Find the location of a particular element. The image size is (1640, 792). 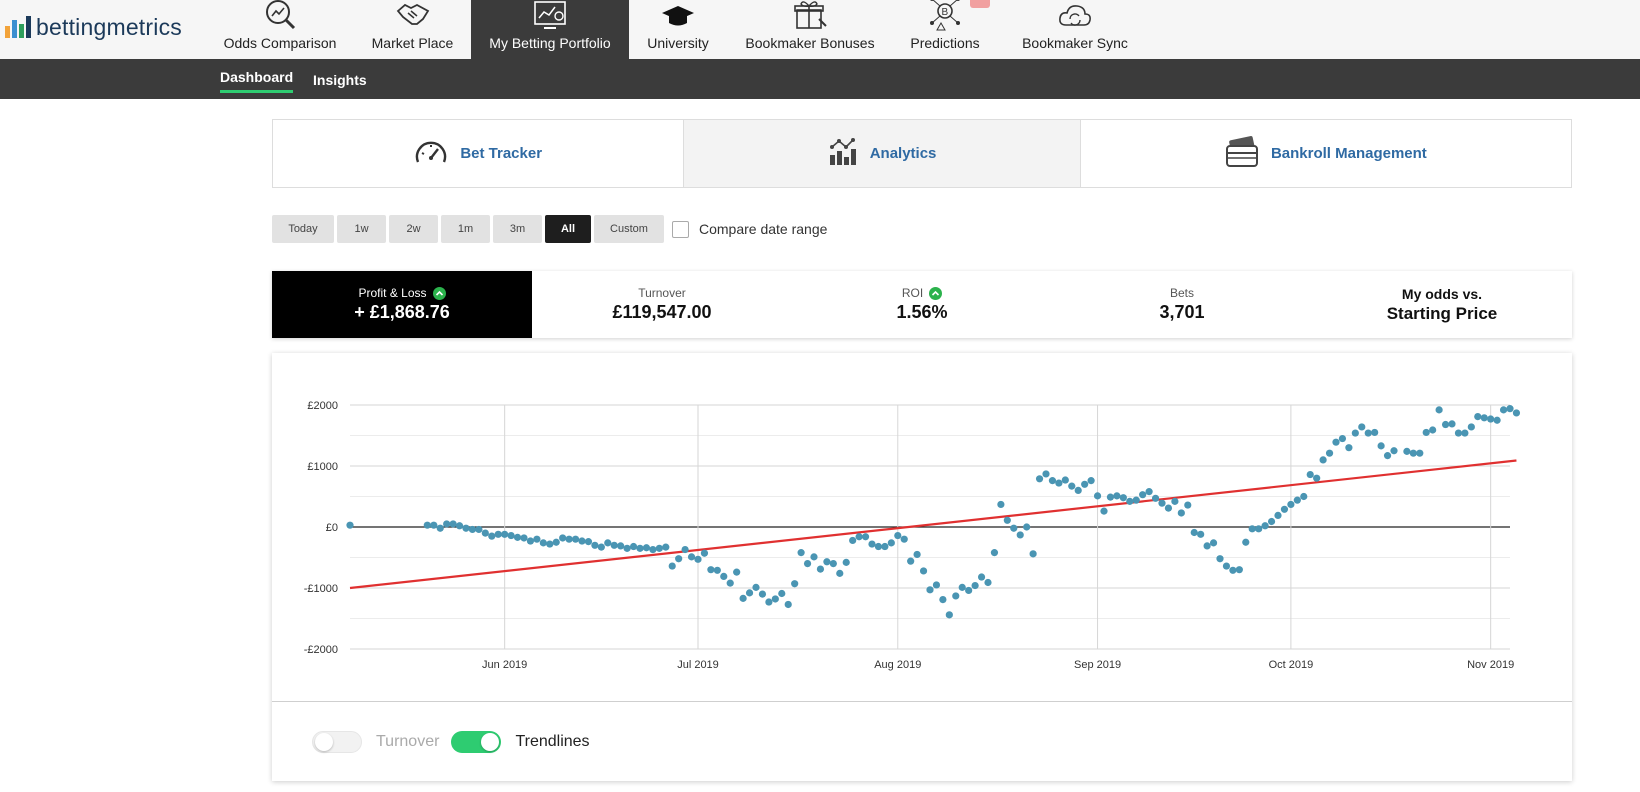

tab-bankroll-management: Bankroll Management is located at coordinates (1326, 153).